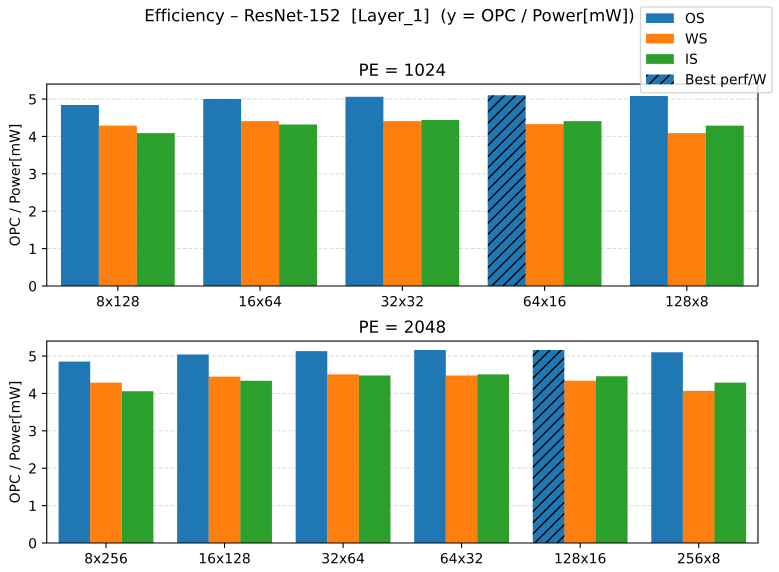 Image resolution: width=779 pixels, height=572 pixels. I want to click on x-tick-label: 64x16, so click(545, 301).